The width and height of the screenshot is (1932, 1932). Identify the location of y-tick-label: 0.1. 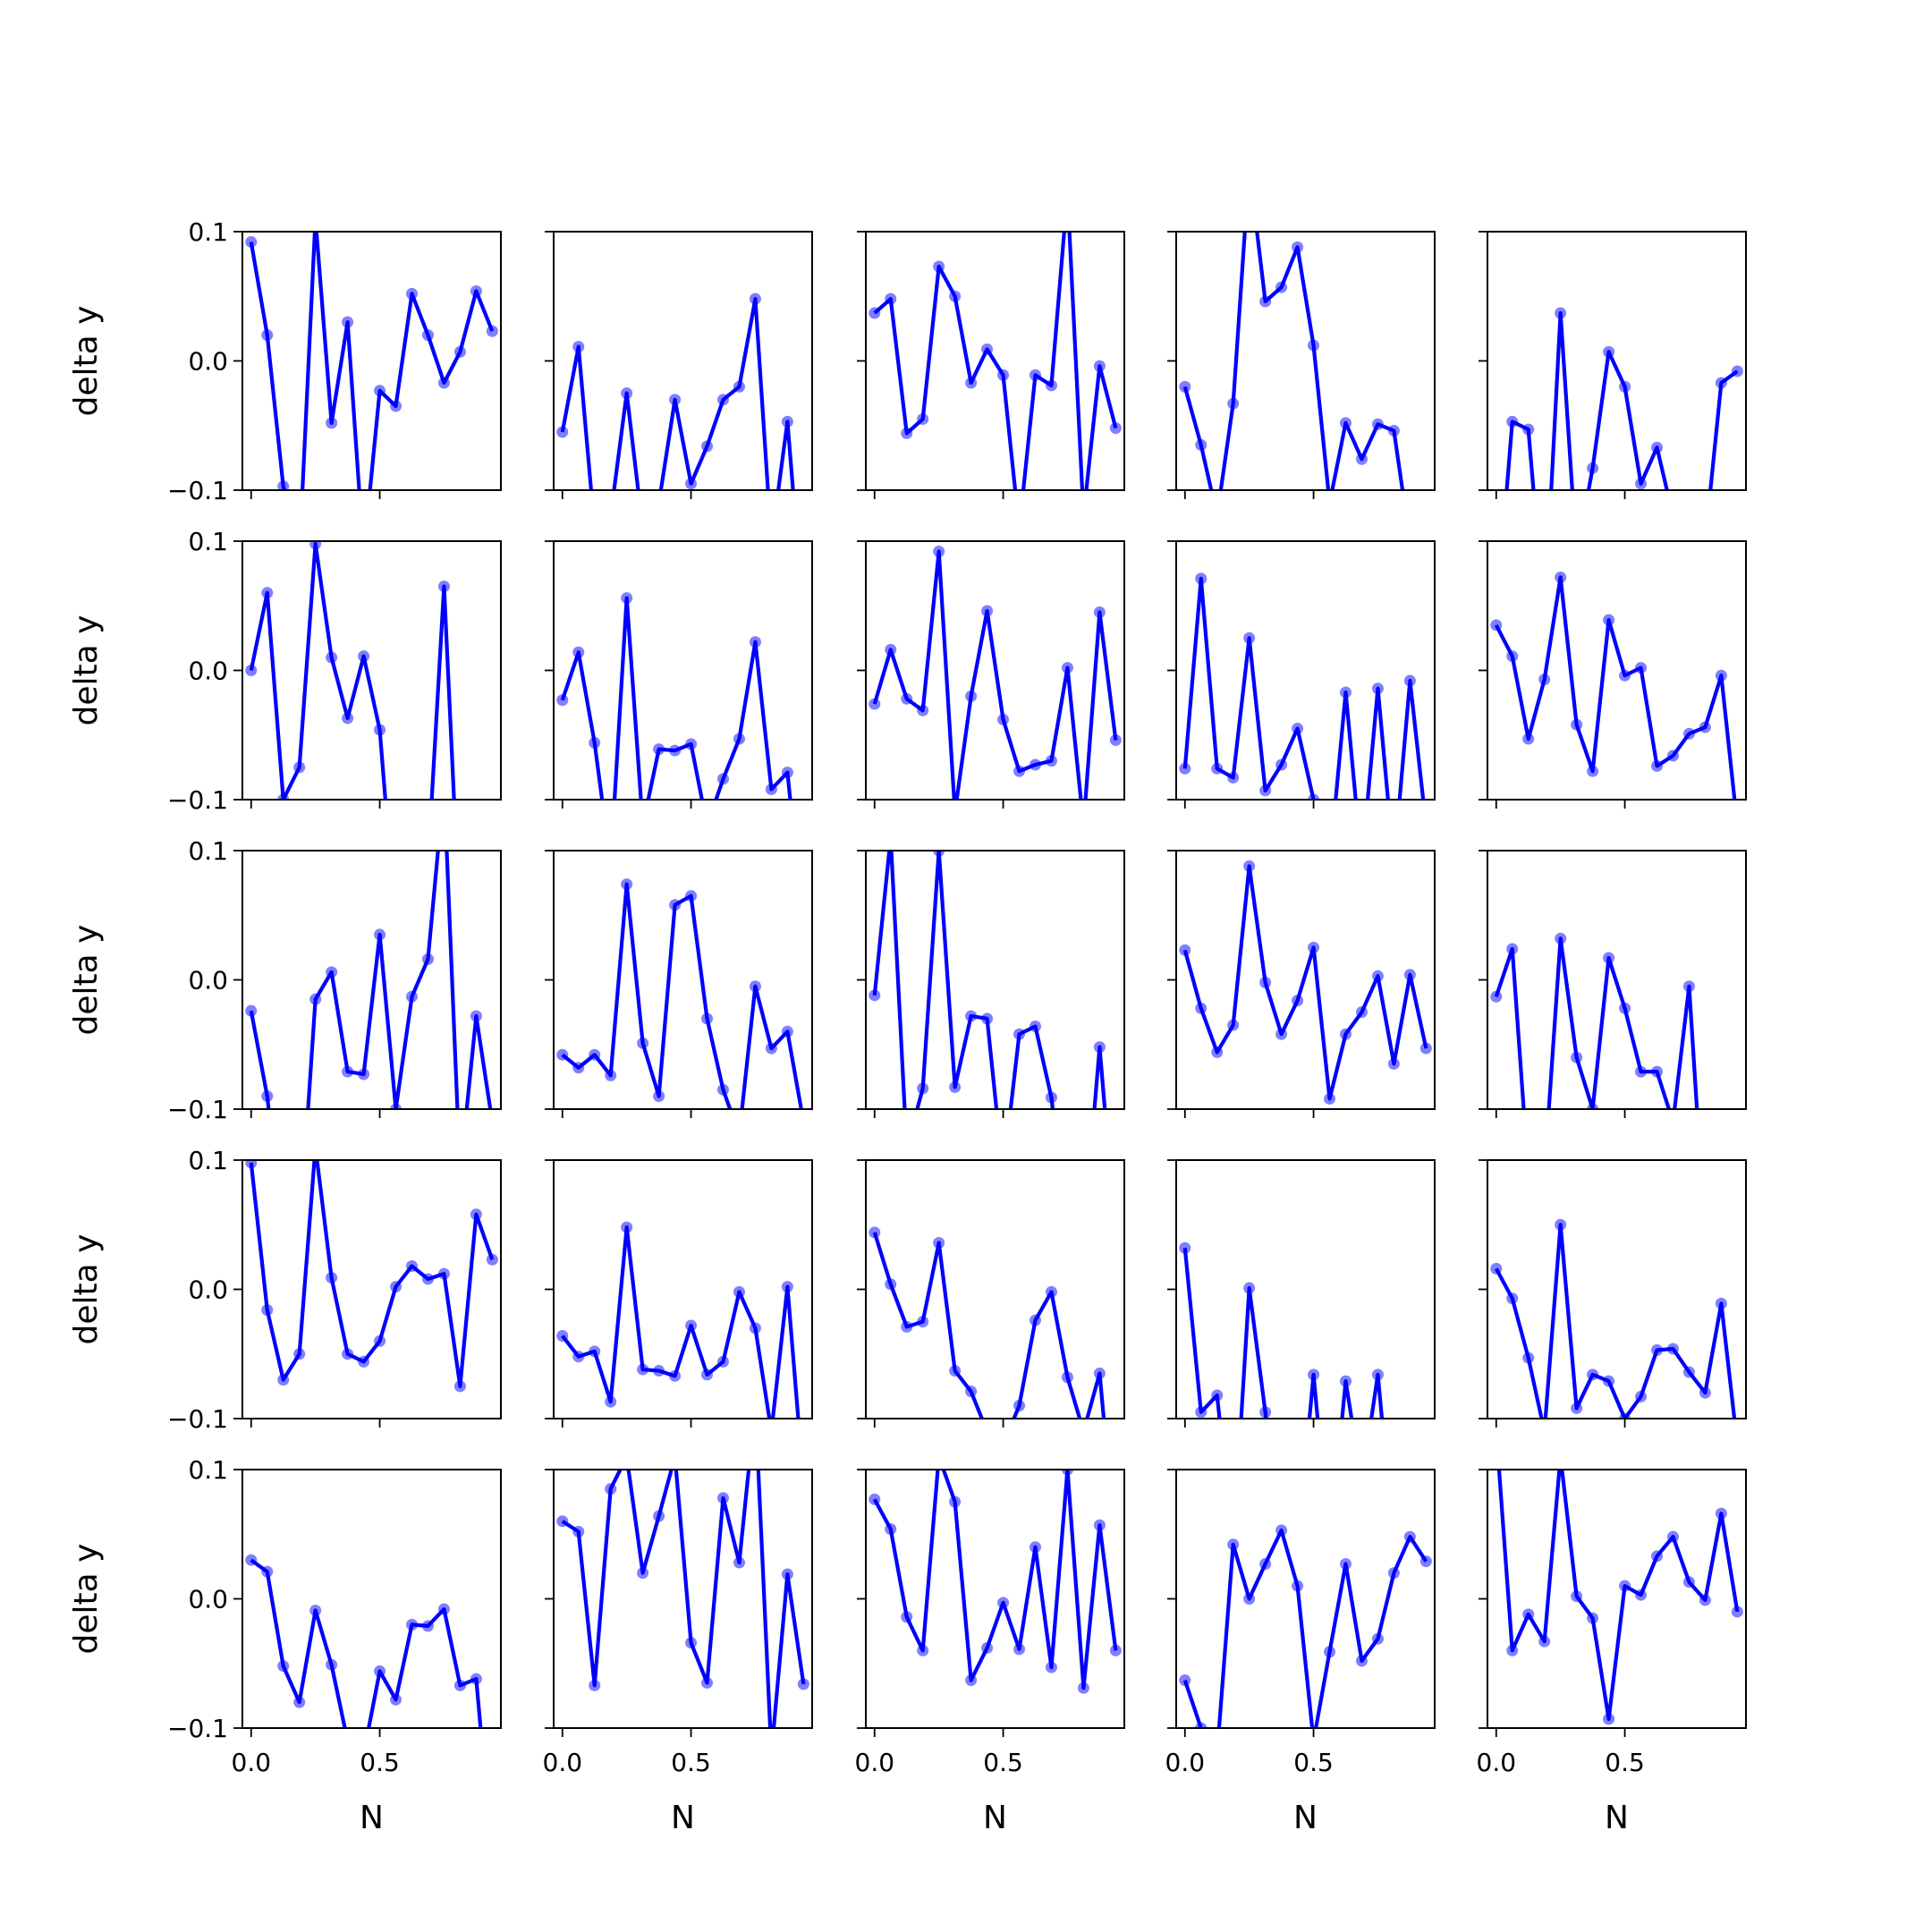
(208, 232).